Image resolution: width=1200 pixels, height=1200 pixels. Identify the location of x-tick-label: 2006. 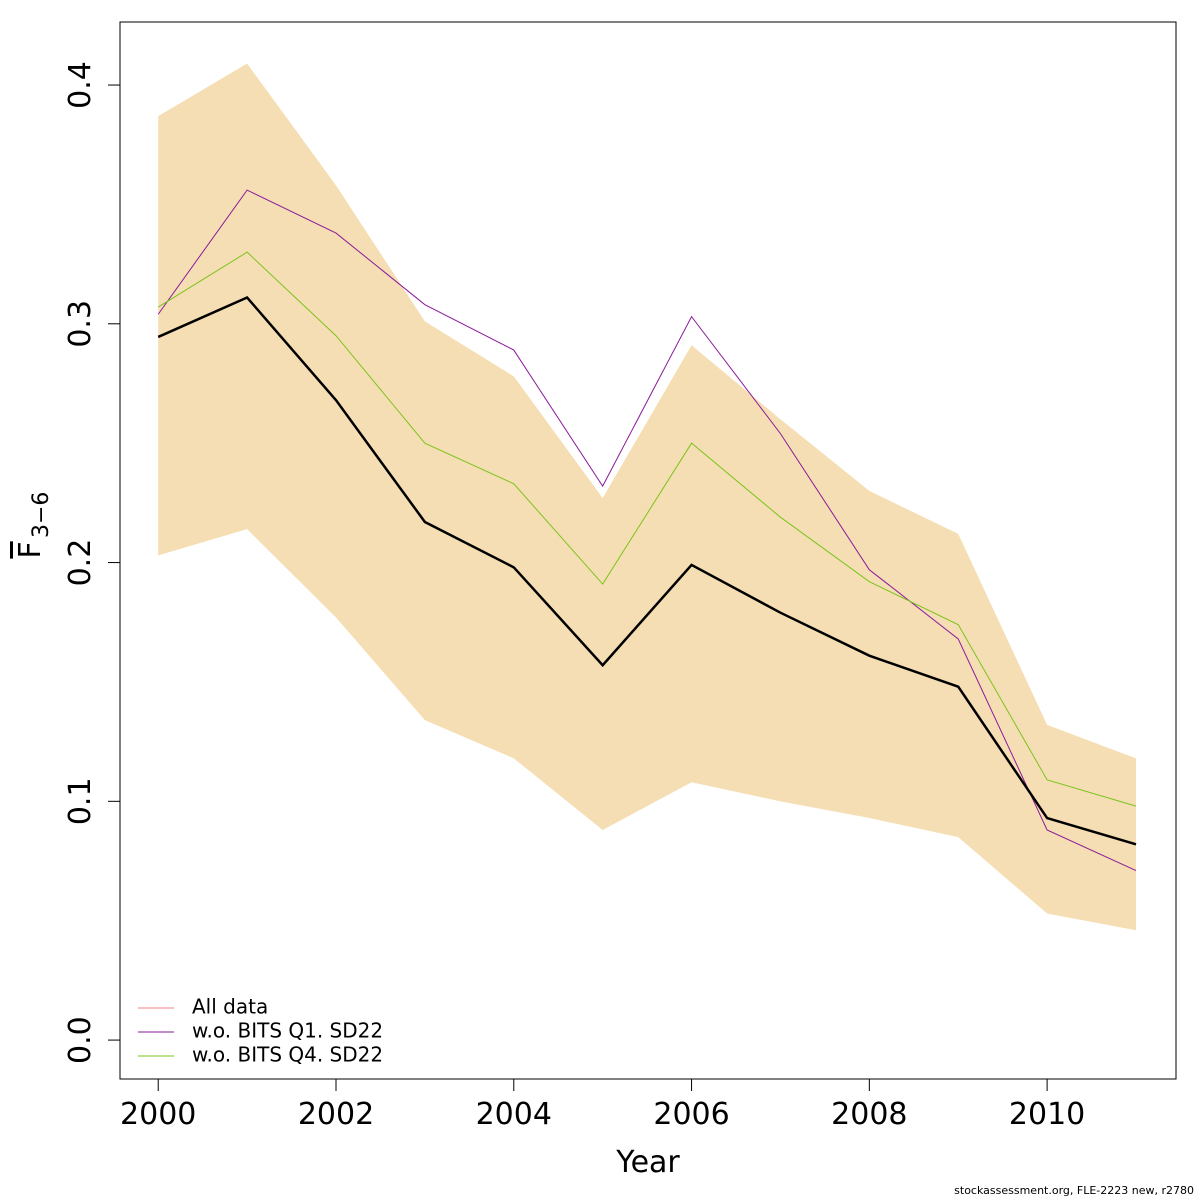
(691, 1114).